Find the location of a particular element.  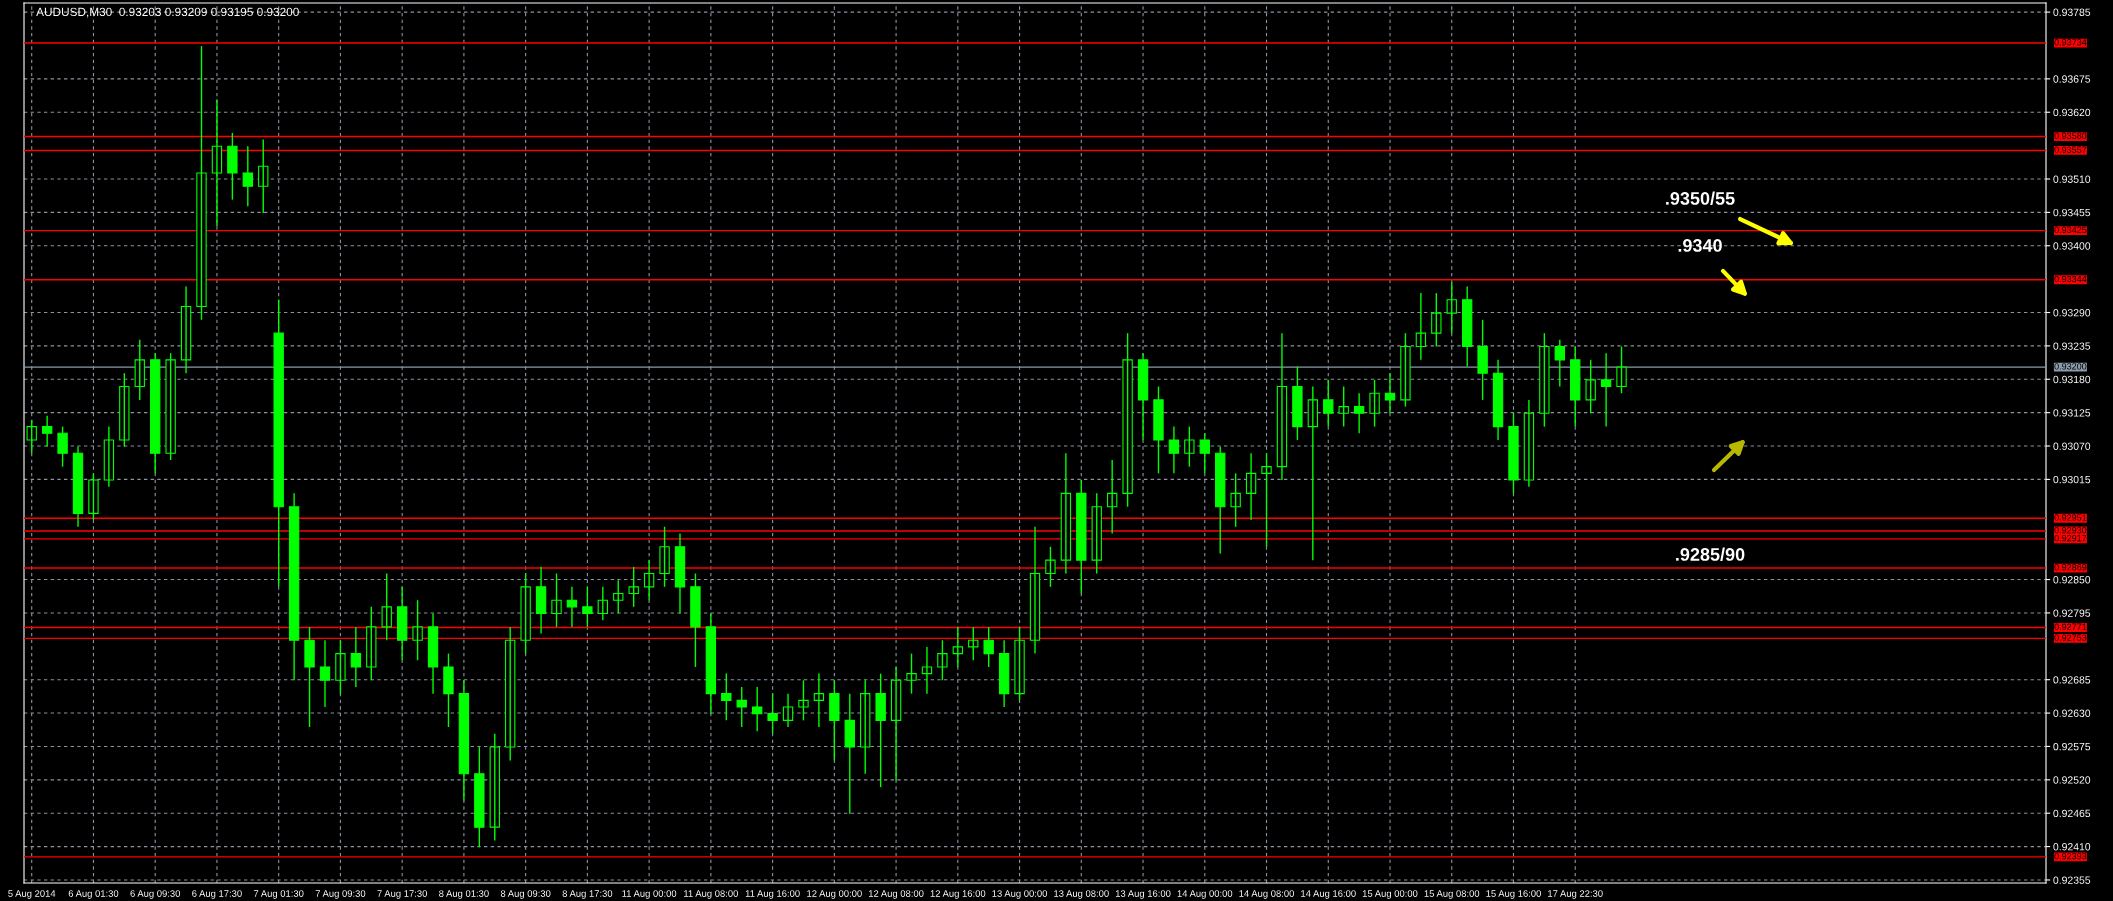

y-tick-label: 0.93015 is located at coordinates (2072, 479).